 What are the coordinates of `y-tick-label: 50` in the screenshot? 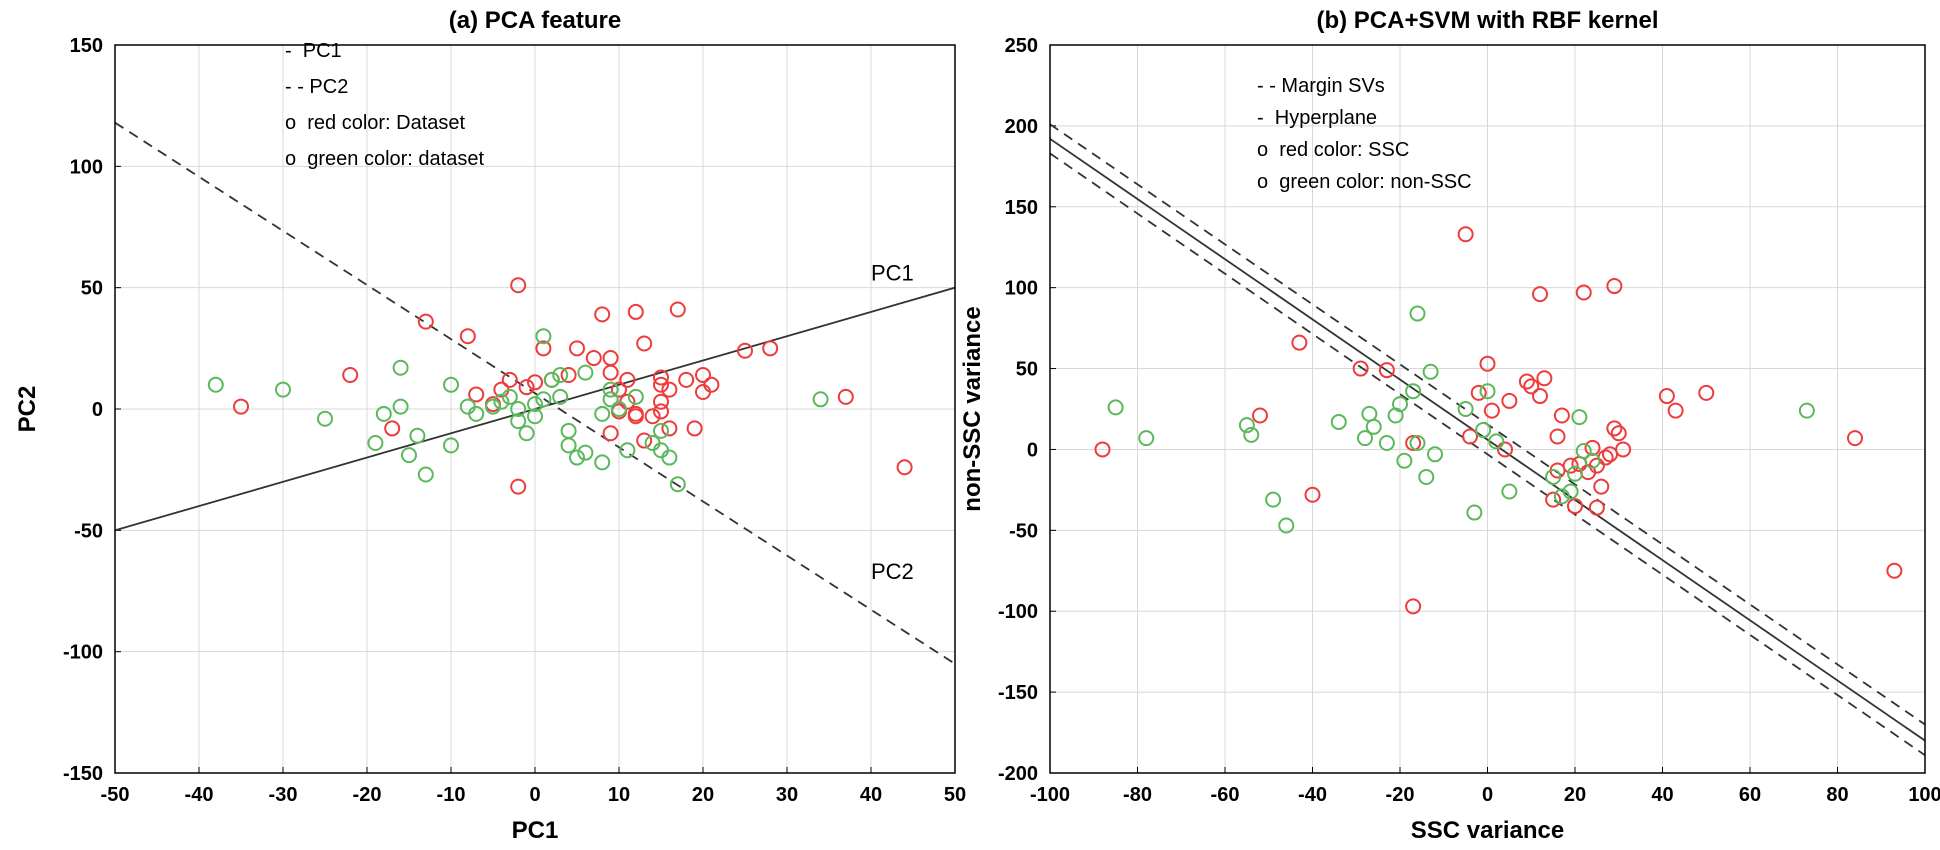 It's located at (1027, 370).